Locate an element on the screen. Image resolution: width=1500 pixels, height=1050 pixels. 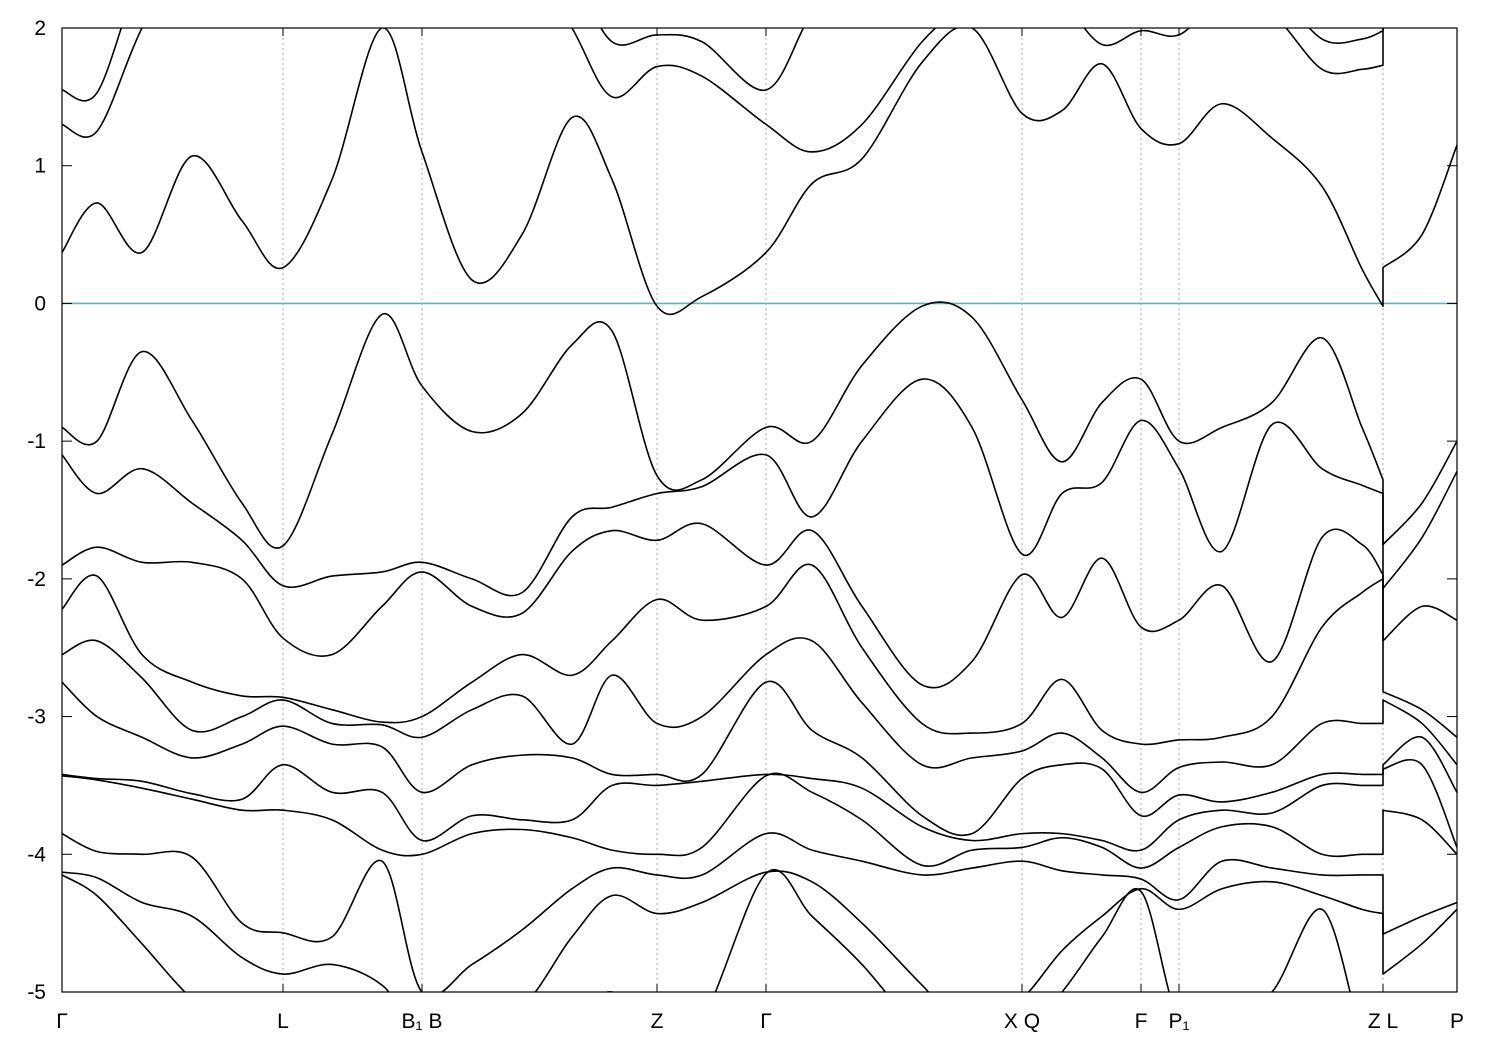
x-tick-label: X Q is located at coordinates (1022, 1021).